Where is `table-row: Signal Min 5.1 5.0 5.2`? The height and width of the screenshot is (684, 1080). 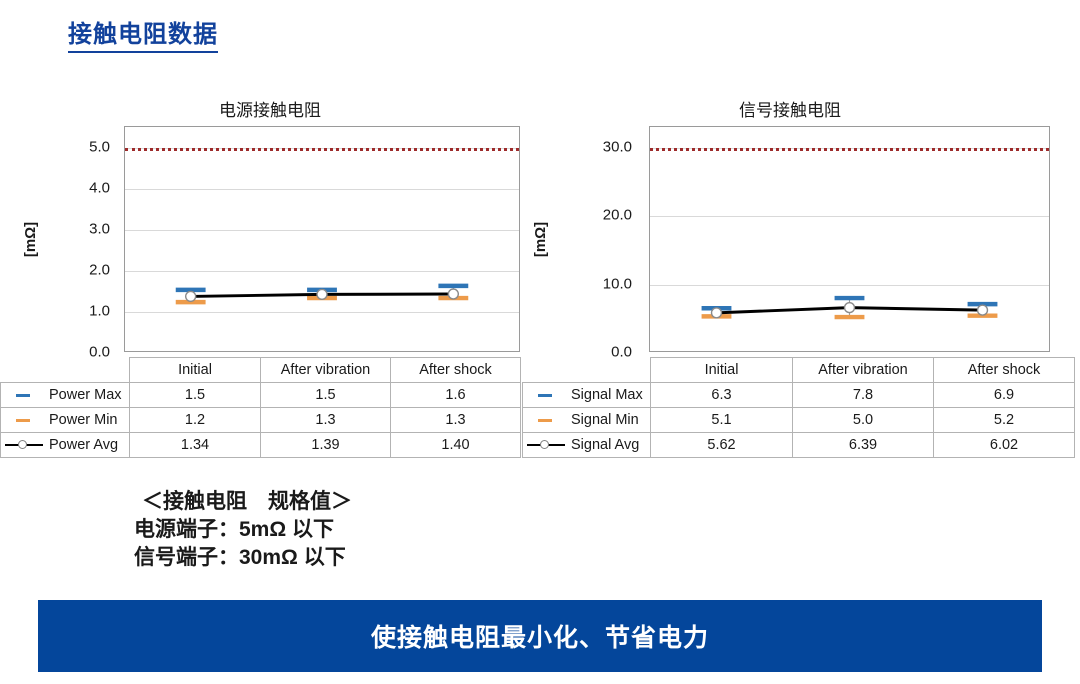 table-row: Signal Min 5.1 5.0 5.2 is located at coordinates (798, 420).